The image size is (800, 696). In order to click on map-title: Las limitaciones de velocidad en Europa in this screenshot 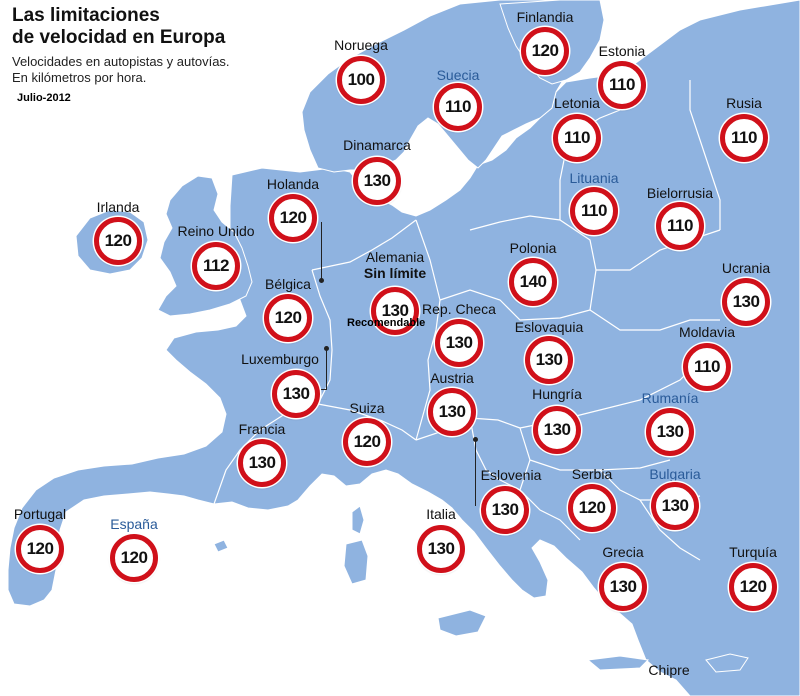, I will do `click(118, 27)`.